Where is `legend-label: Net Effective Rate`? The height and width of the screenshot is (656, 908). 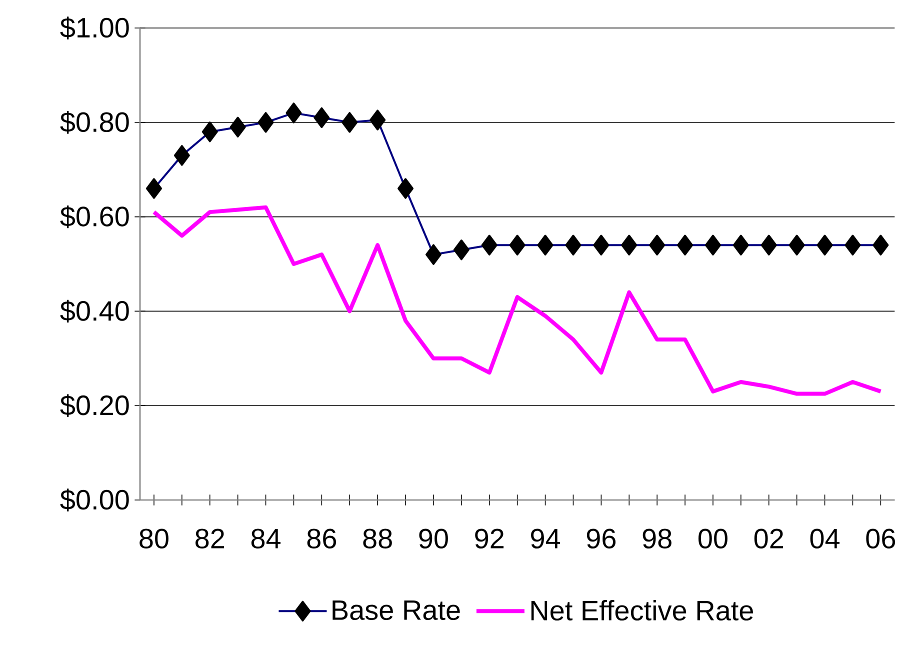 legend-label: Net Effective Rate is located at coordinates (642, 610).